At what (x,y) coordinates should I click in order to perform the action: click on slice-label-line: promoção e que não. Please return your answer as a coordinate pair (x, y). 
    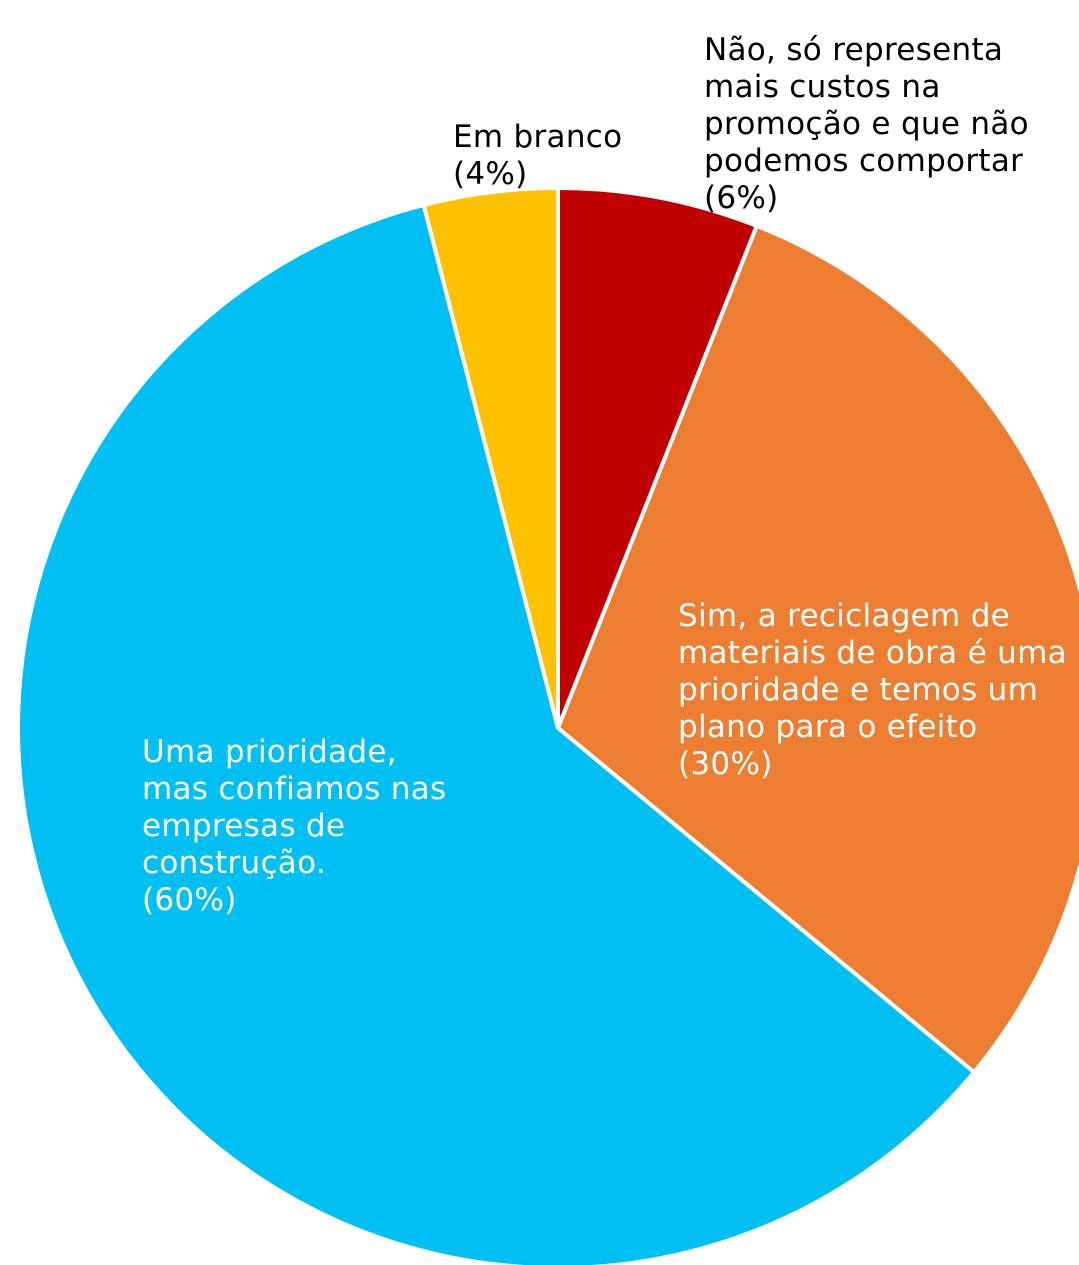
    Looking at the image, I should click on (866, 124).